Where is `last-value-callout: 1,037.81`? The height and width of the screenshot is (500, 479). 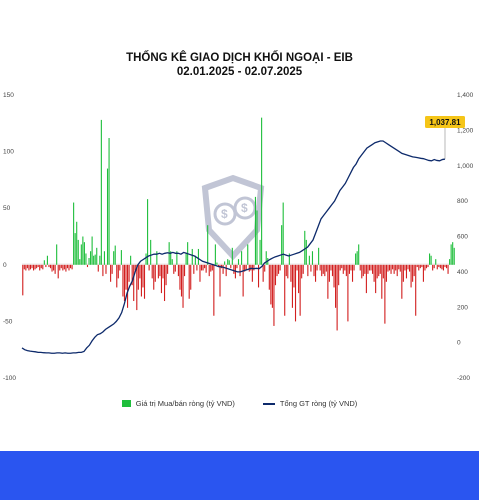
last-value-callout: 1,037.81 is located at coordinates (445, 138).